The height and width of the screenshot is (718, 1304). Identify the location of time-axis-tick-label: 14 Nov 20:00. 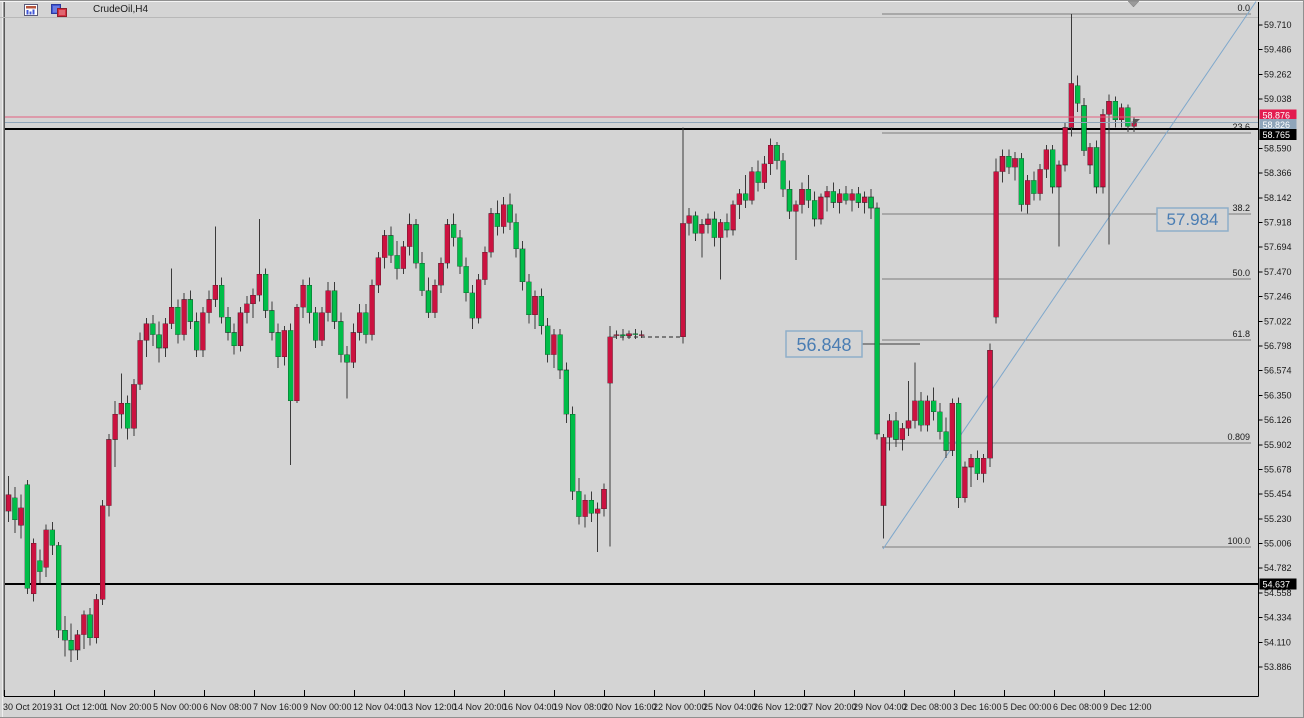
(480, 707).